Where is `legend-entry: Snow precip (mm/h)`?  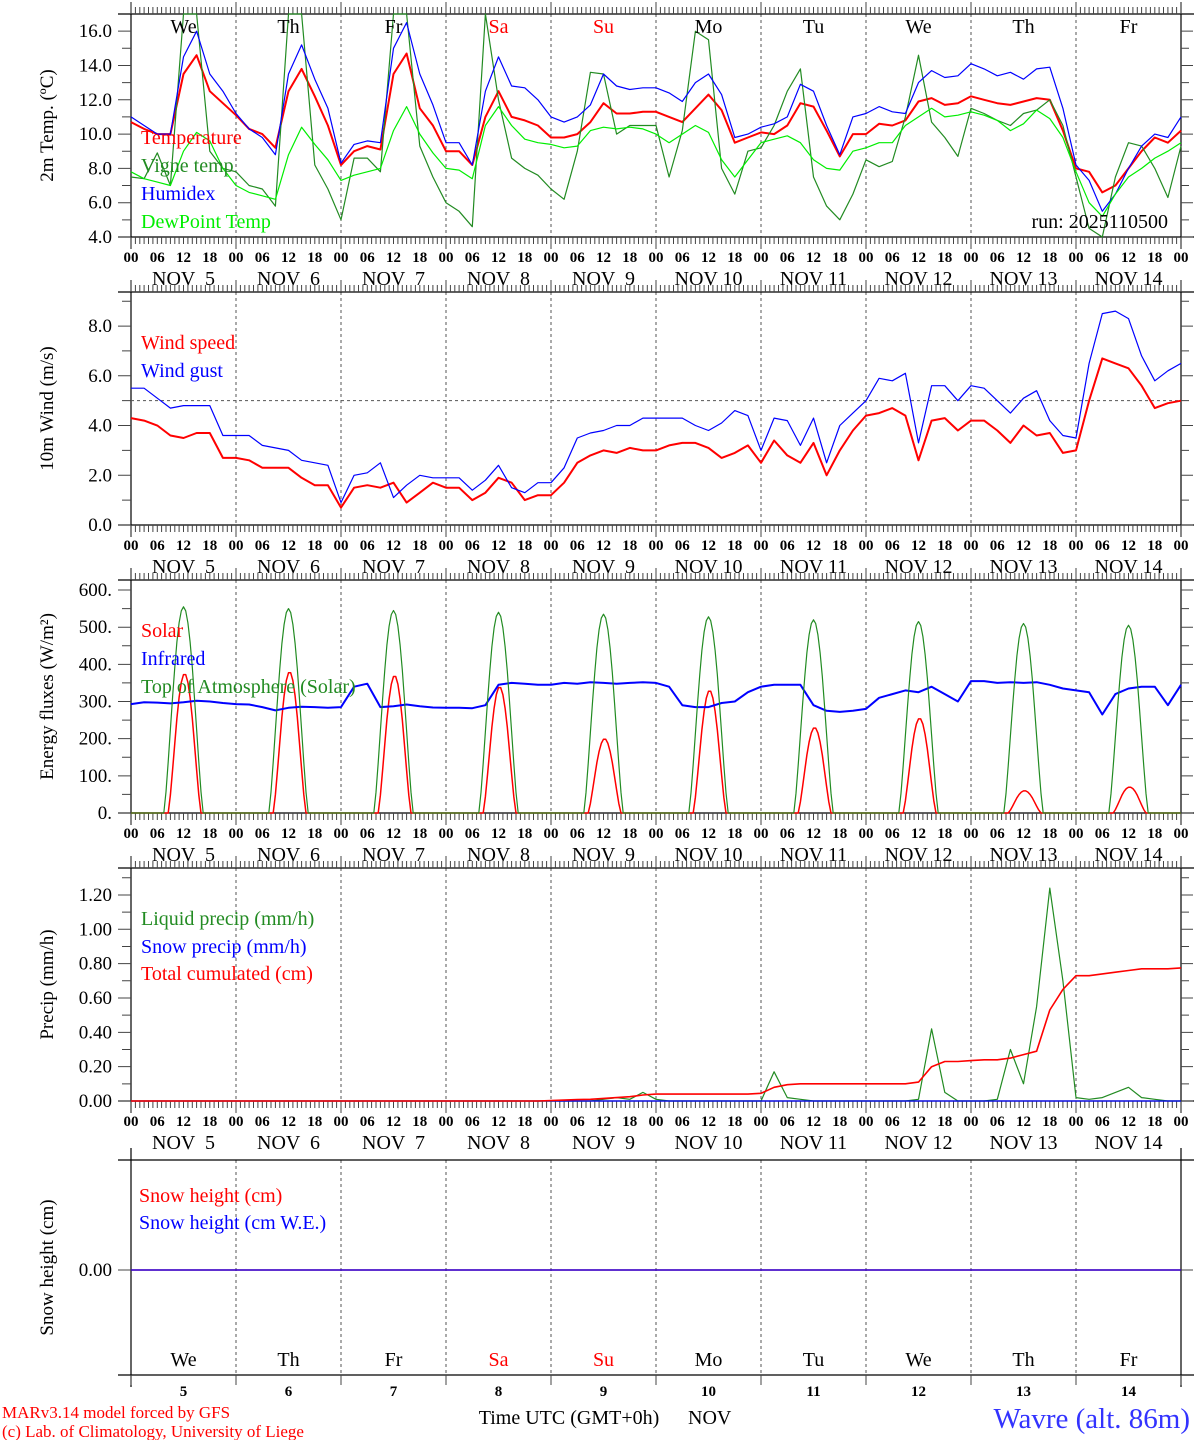 legend-entry: Snow precip (mm/h) is located at coordinates (224, 947).